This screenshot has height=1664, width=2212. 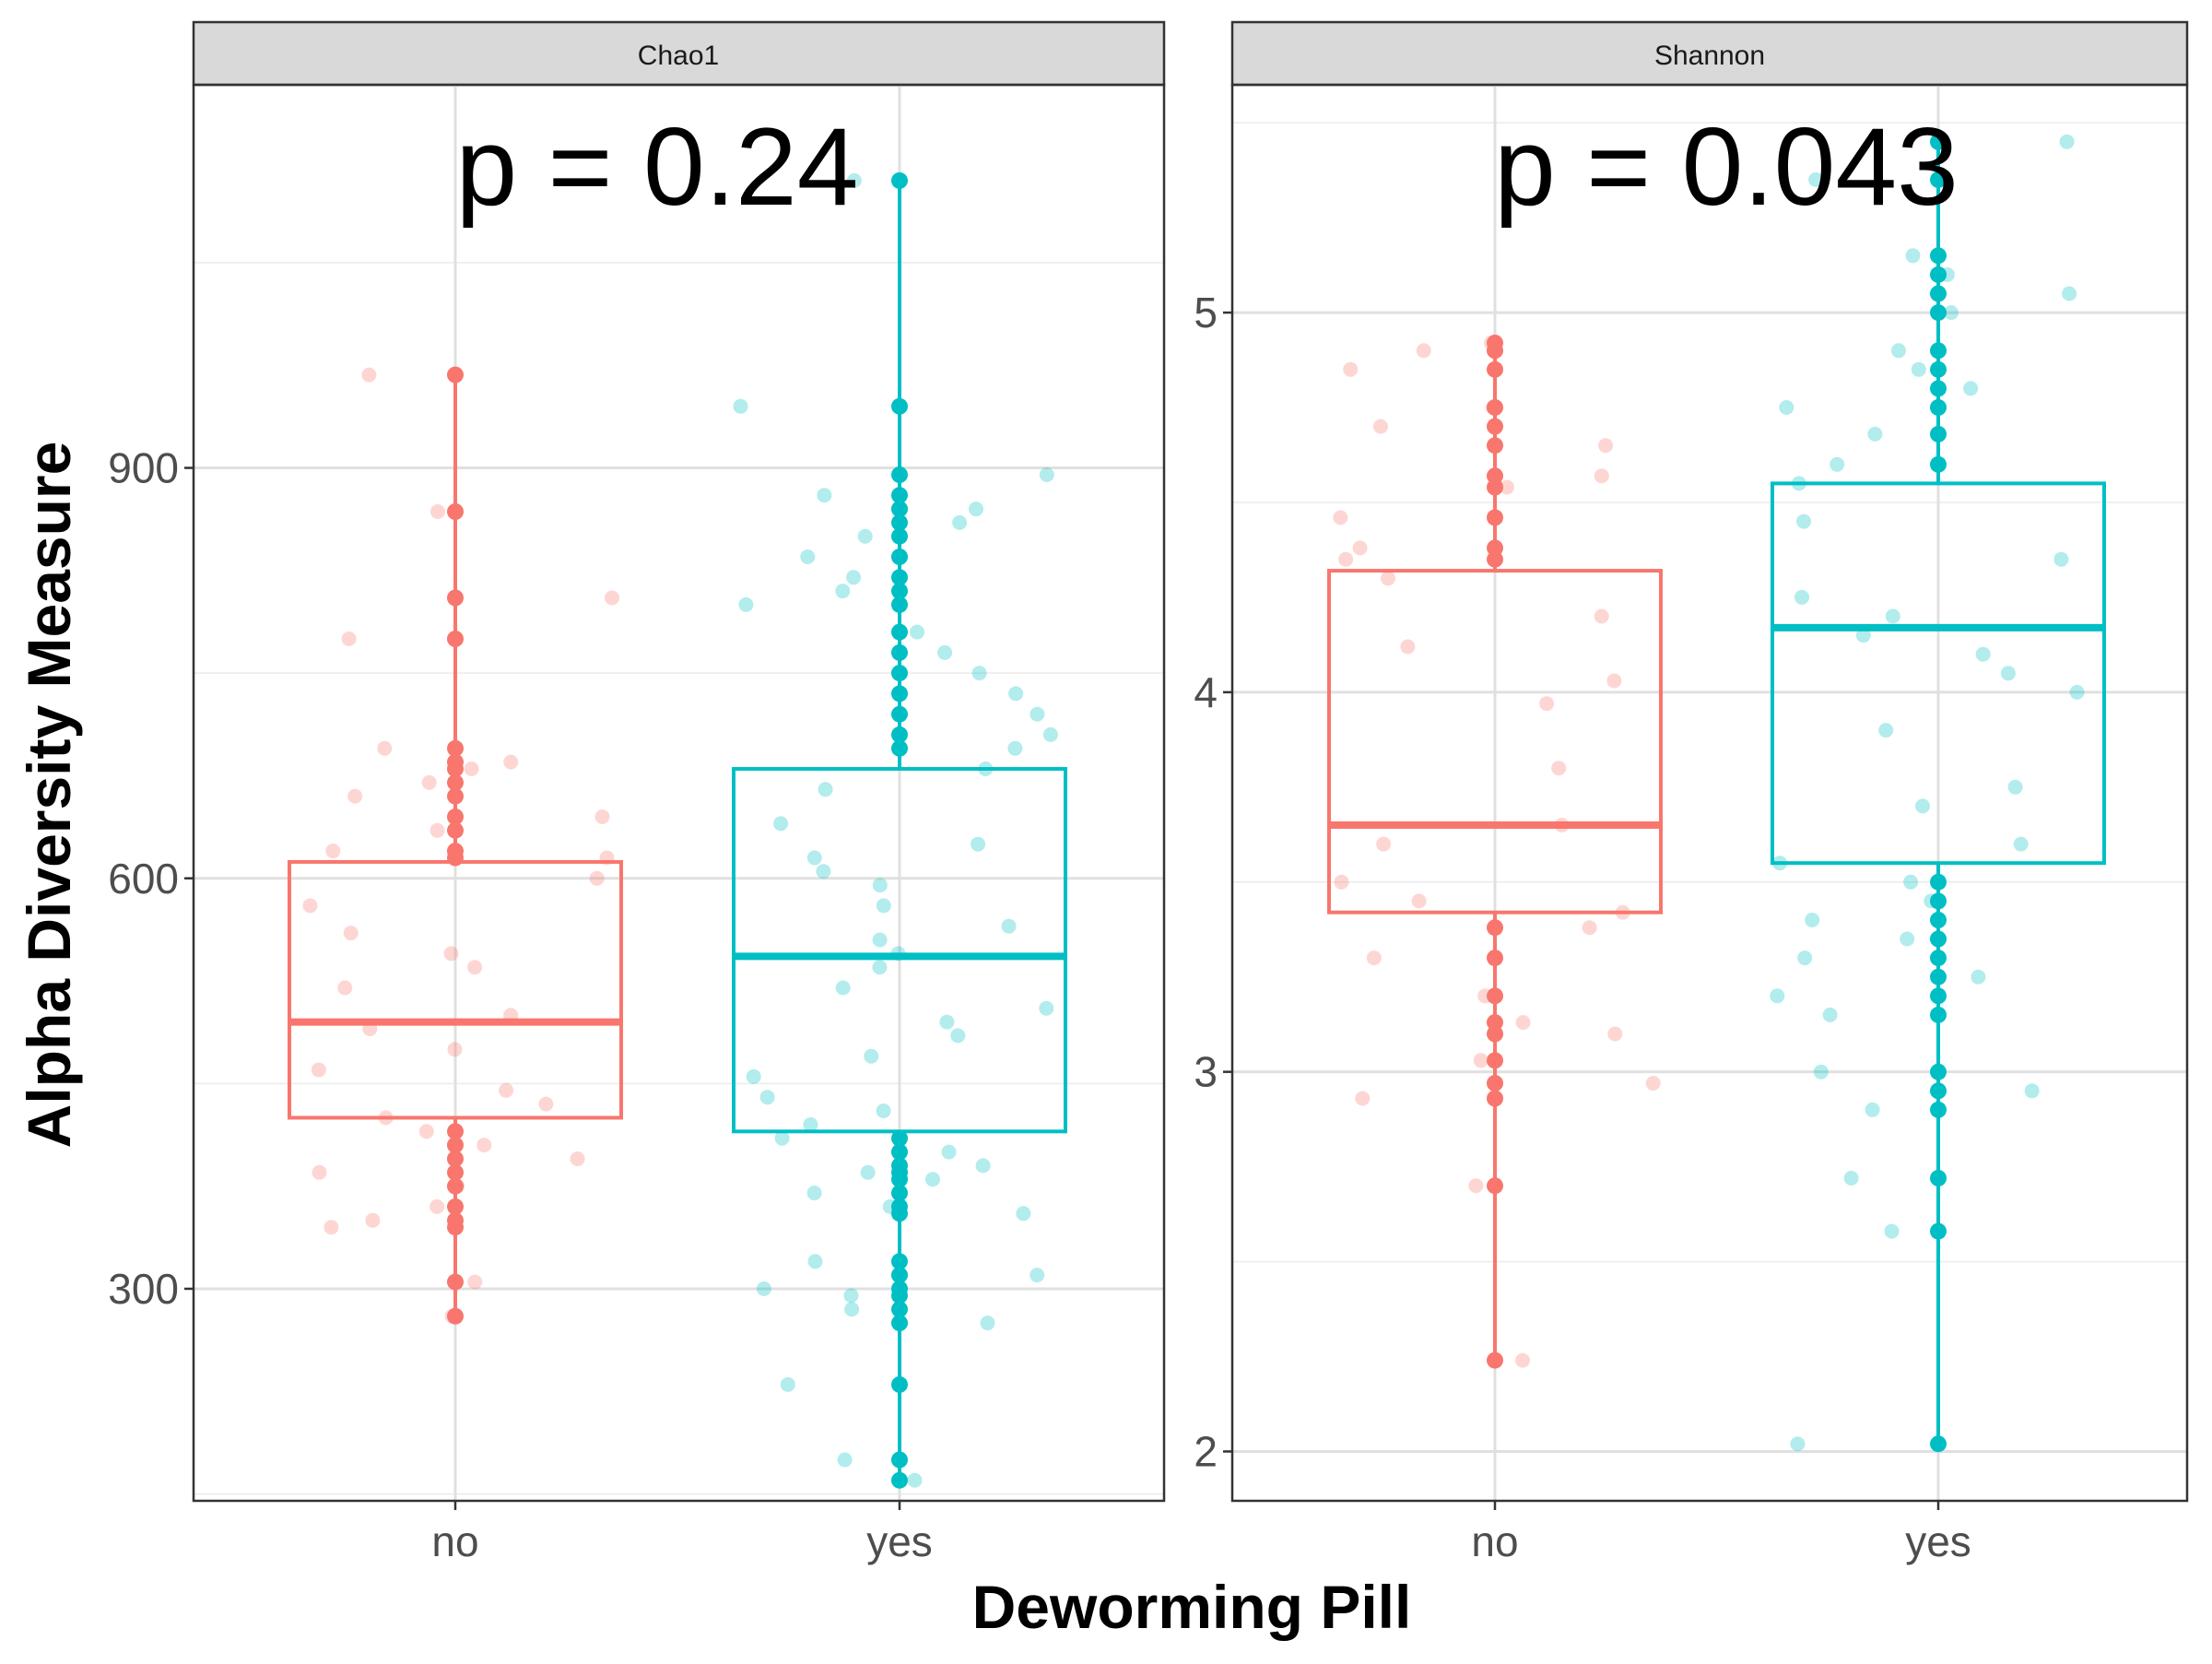 I want to click on y-tick-label: 600, so click(x=143, y=879).